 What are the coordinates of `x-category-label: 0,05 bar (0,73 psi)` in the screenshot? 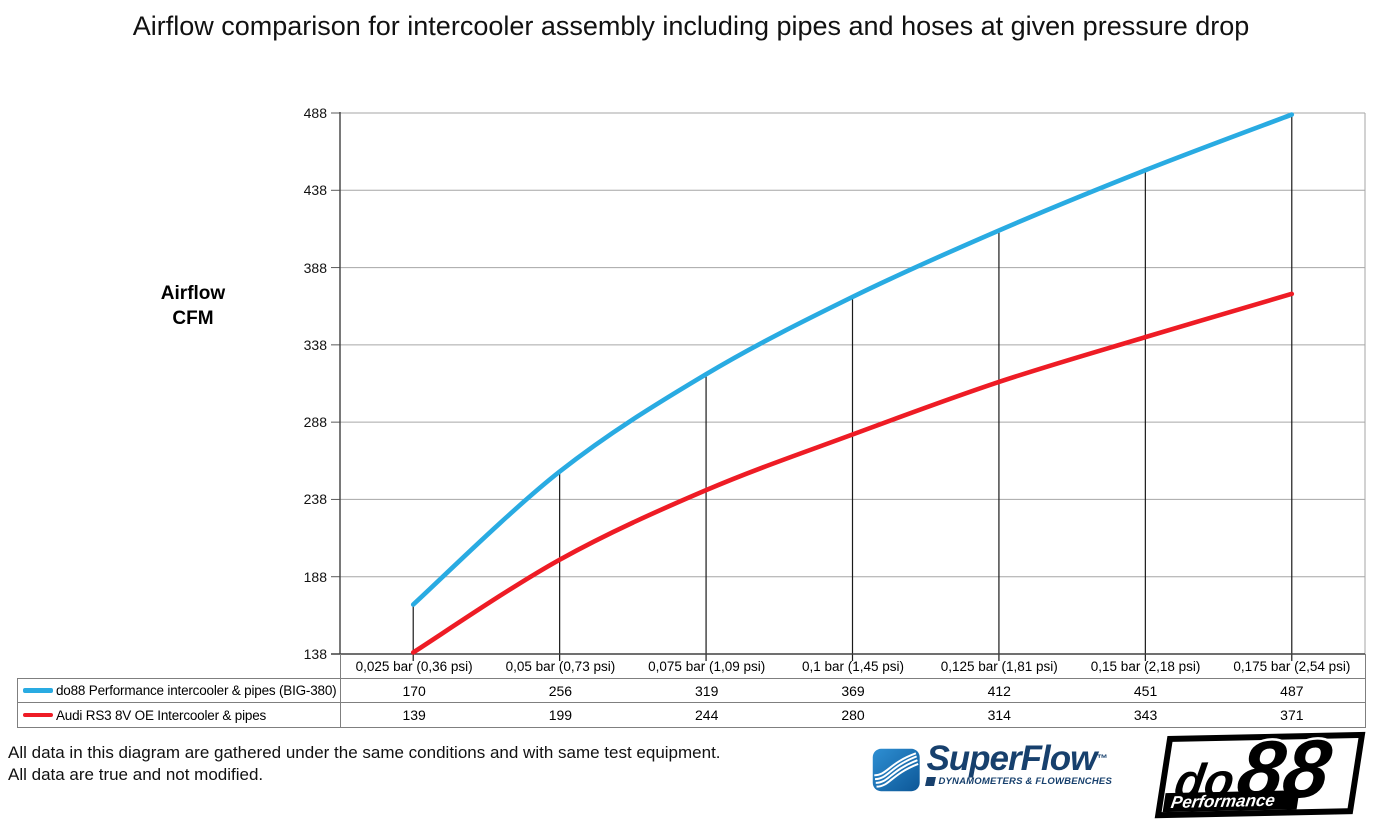 It's located at (560, 666).